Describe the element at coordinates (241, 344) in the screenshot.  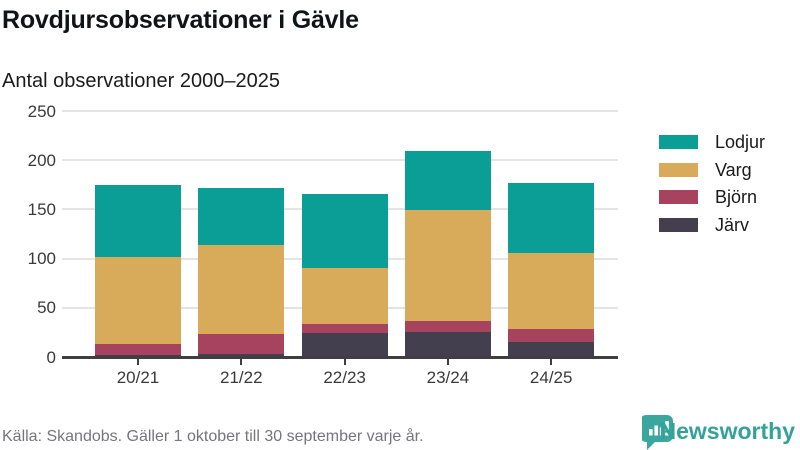
I see `bar-segment-björn-21-22` at that location.